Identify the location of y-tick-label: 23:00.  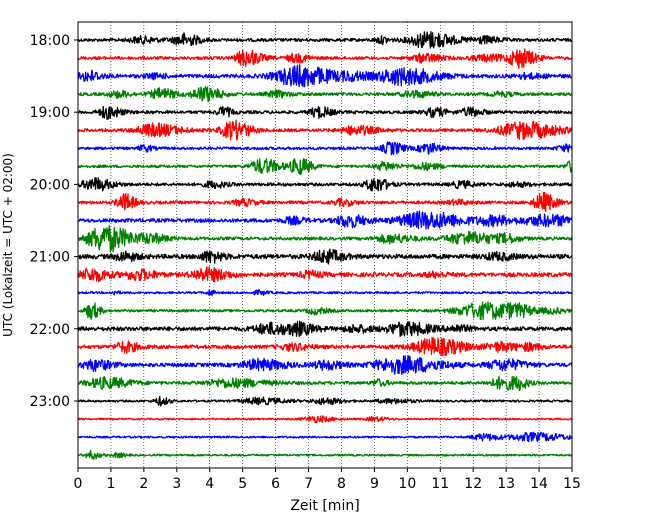
(50, 402).